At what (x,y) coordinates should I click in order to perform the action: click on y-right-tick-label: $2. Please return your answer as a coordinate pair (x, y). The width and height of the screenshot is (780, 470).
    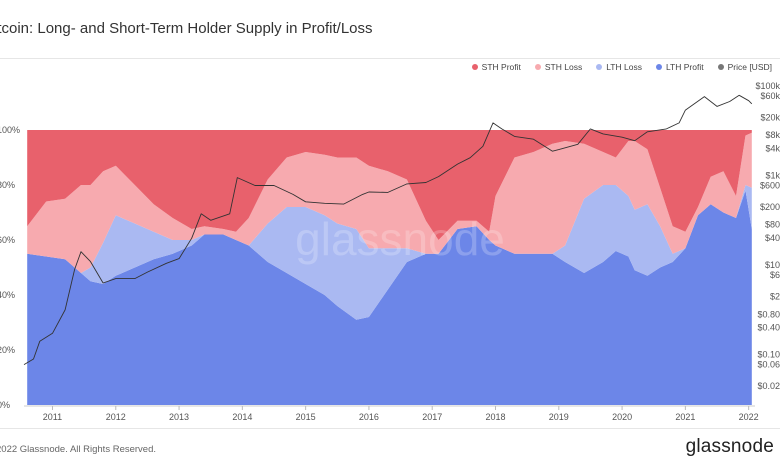
    Looking at the image, I should click on (775, 296).